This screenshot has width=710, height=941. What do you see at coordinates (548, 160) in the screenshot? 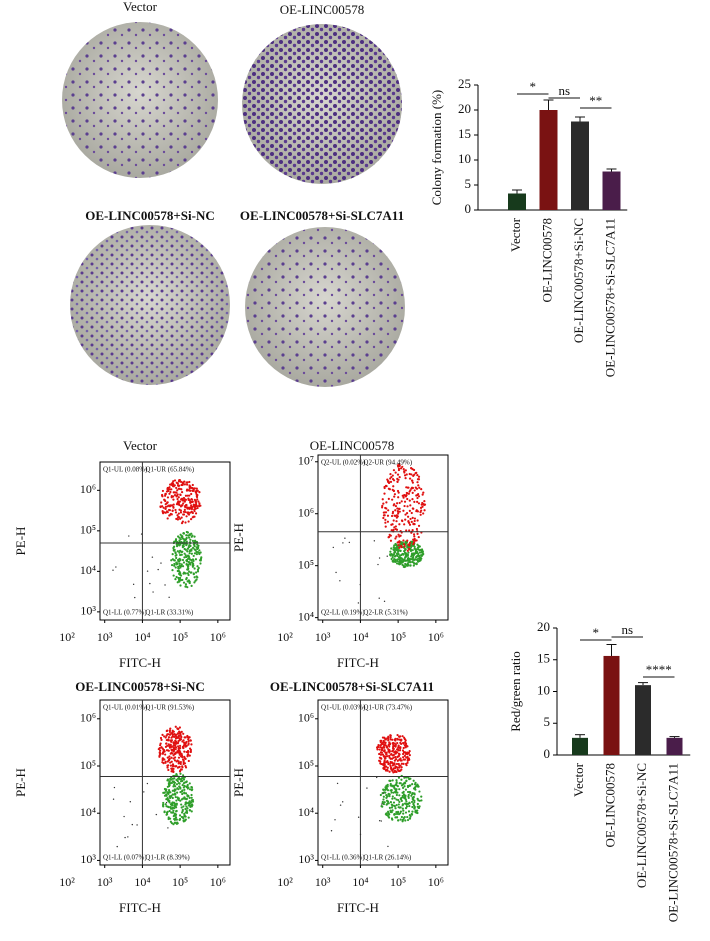
I see `bar` at bounding box center [548, 160].